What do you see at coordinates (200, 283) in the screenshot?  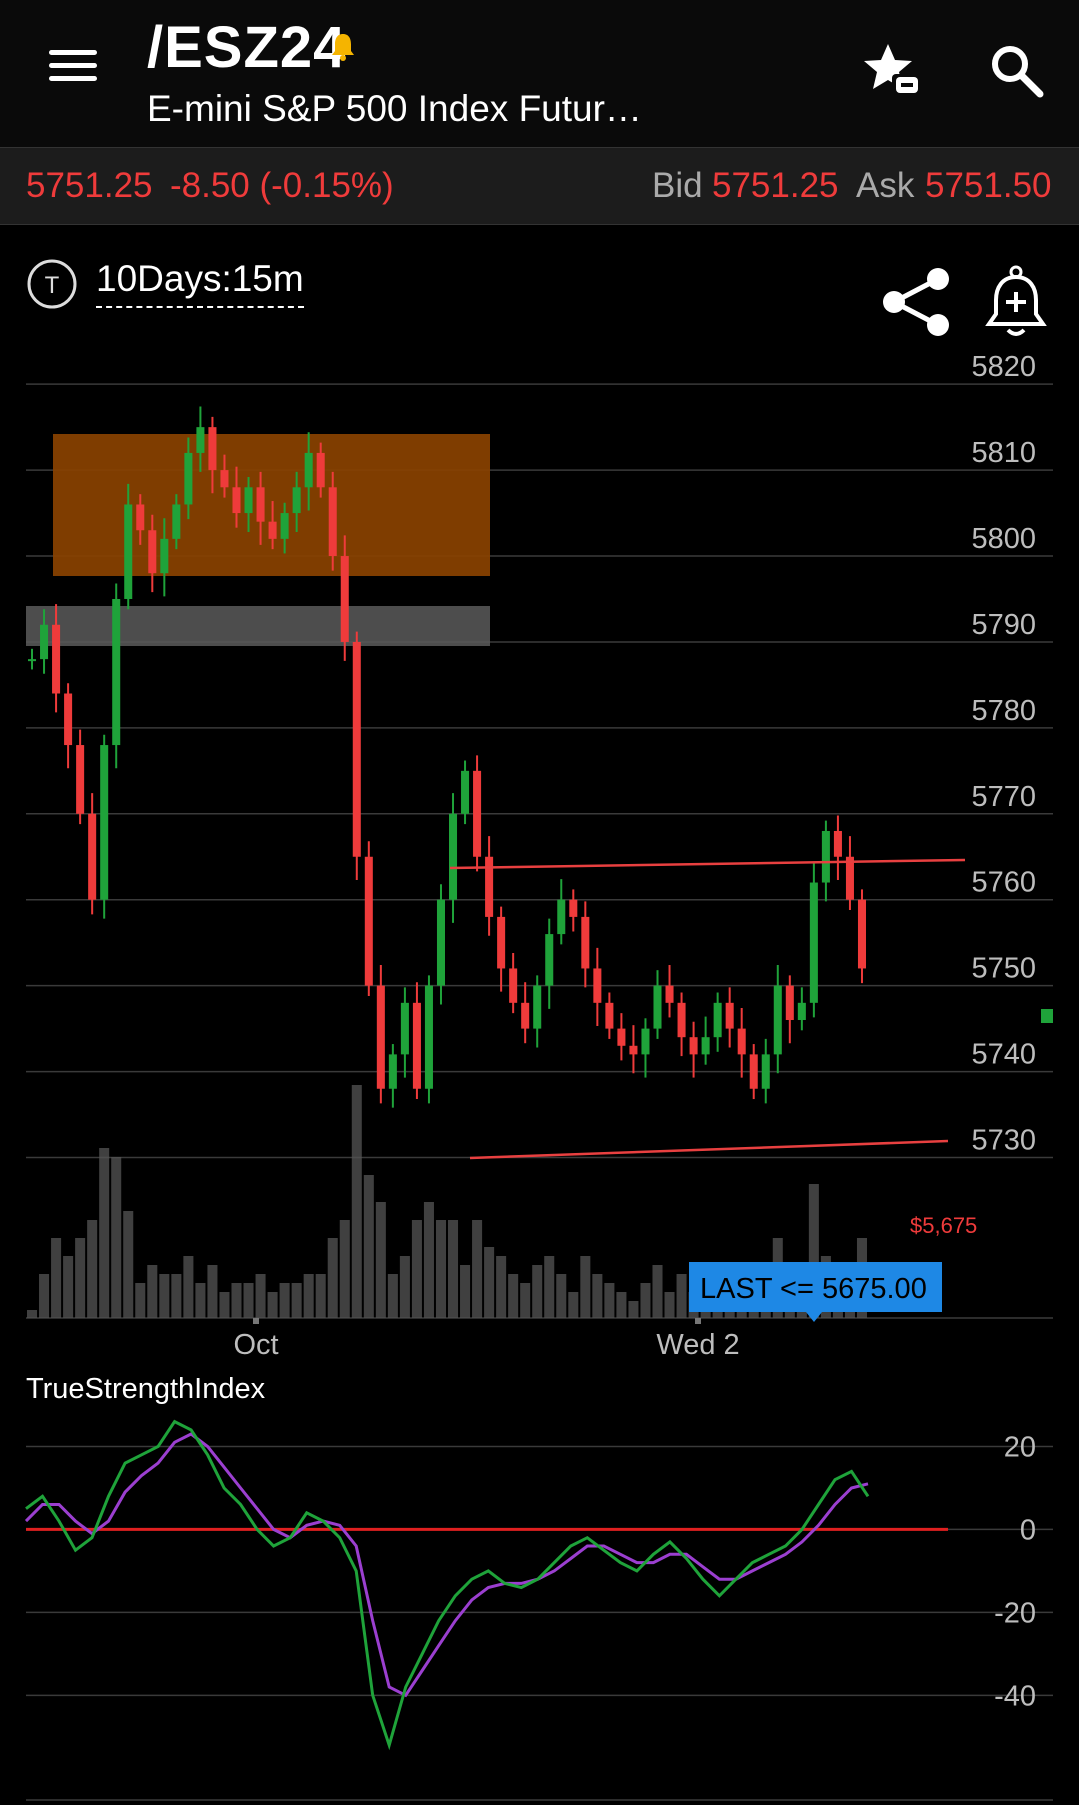 I see `period-selector: 10Days:15m` at bounding box center [200, 283].